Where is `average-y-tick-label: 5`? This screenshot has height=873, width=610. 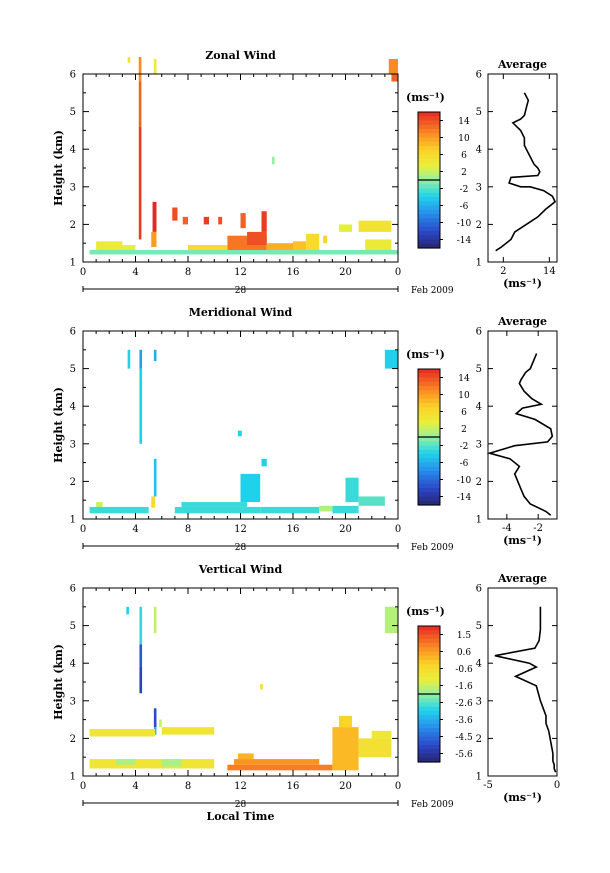 average-y-tick-label: 5 is located at coordinates (479, 626).